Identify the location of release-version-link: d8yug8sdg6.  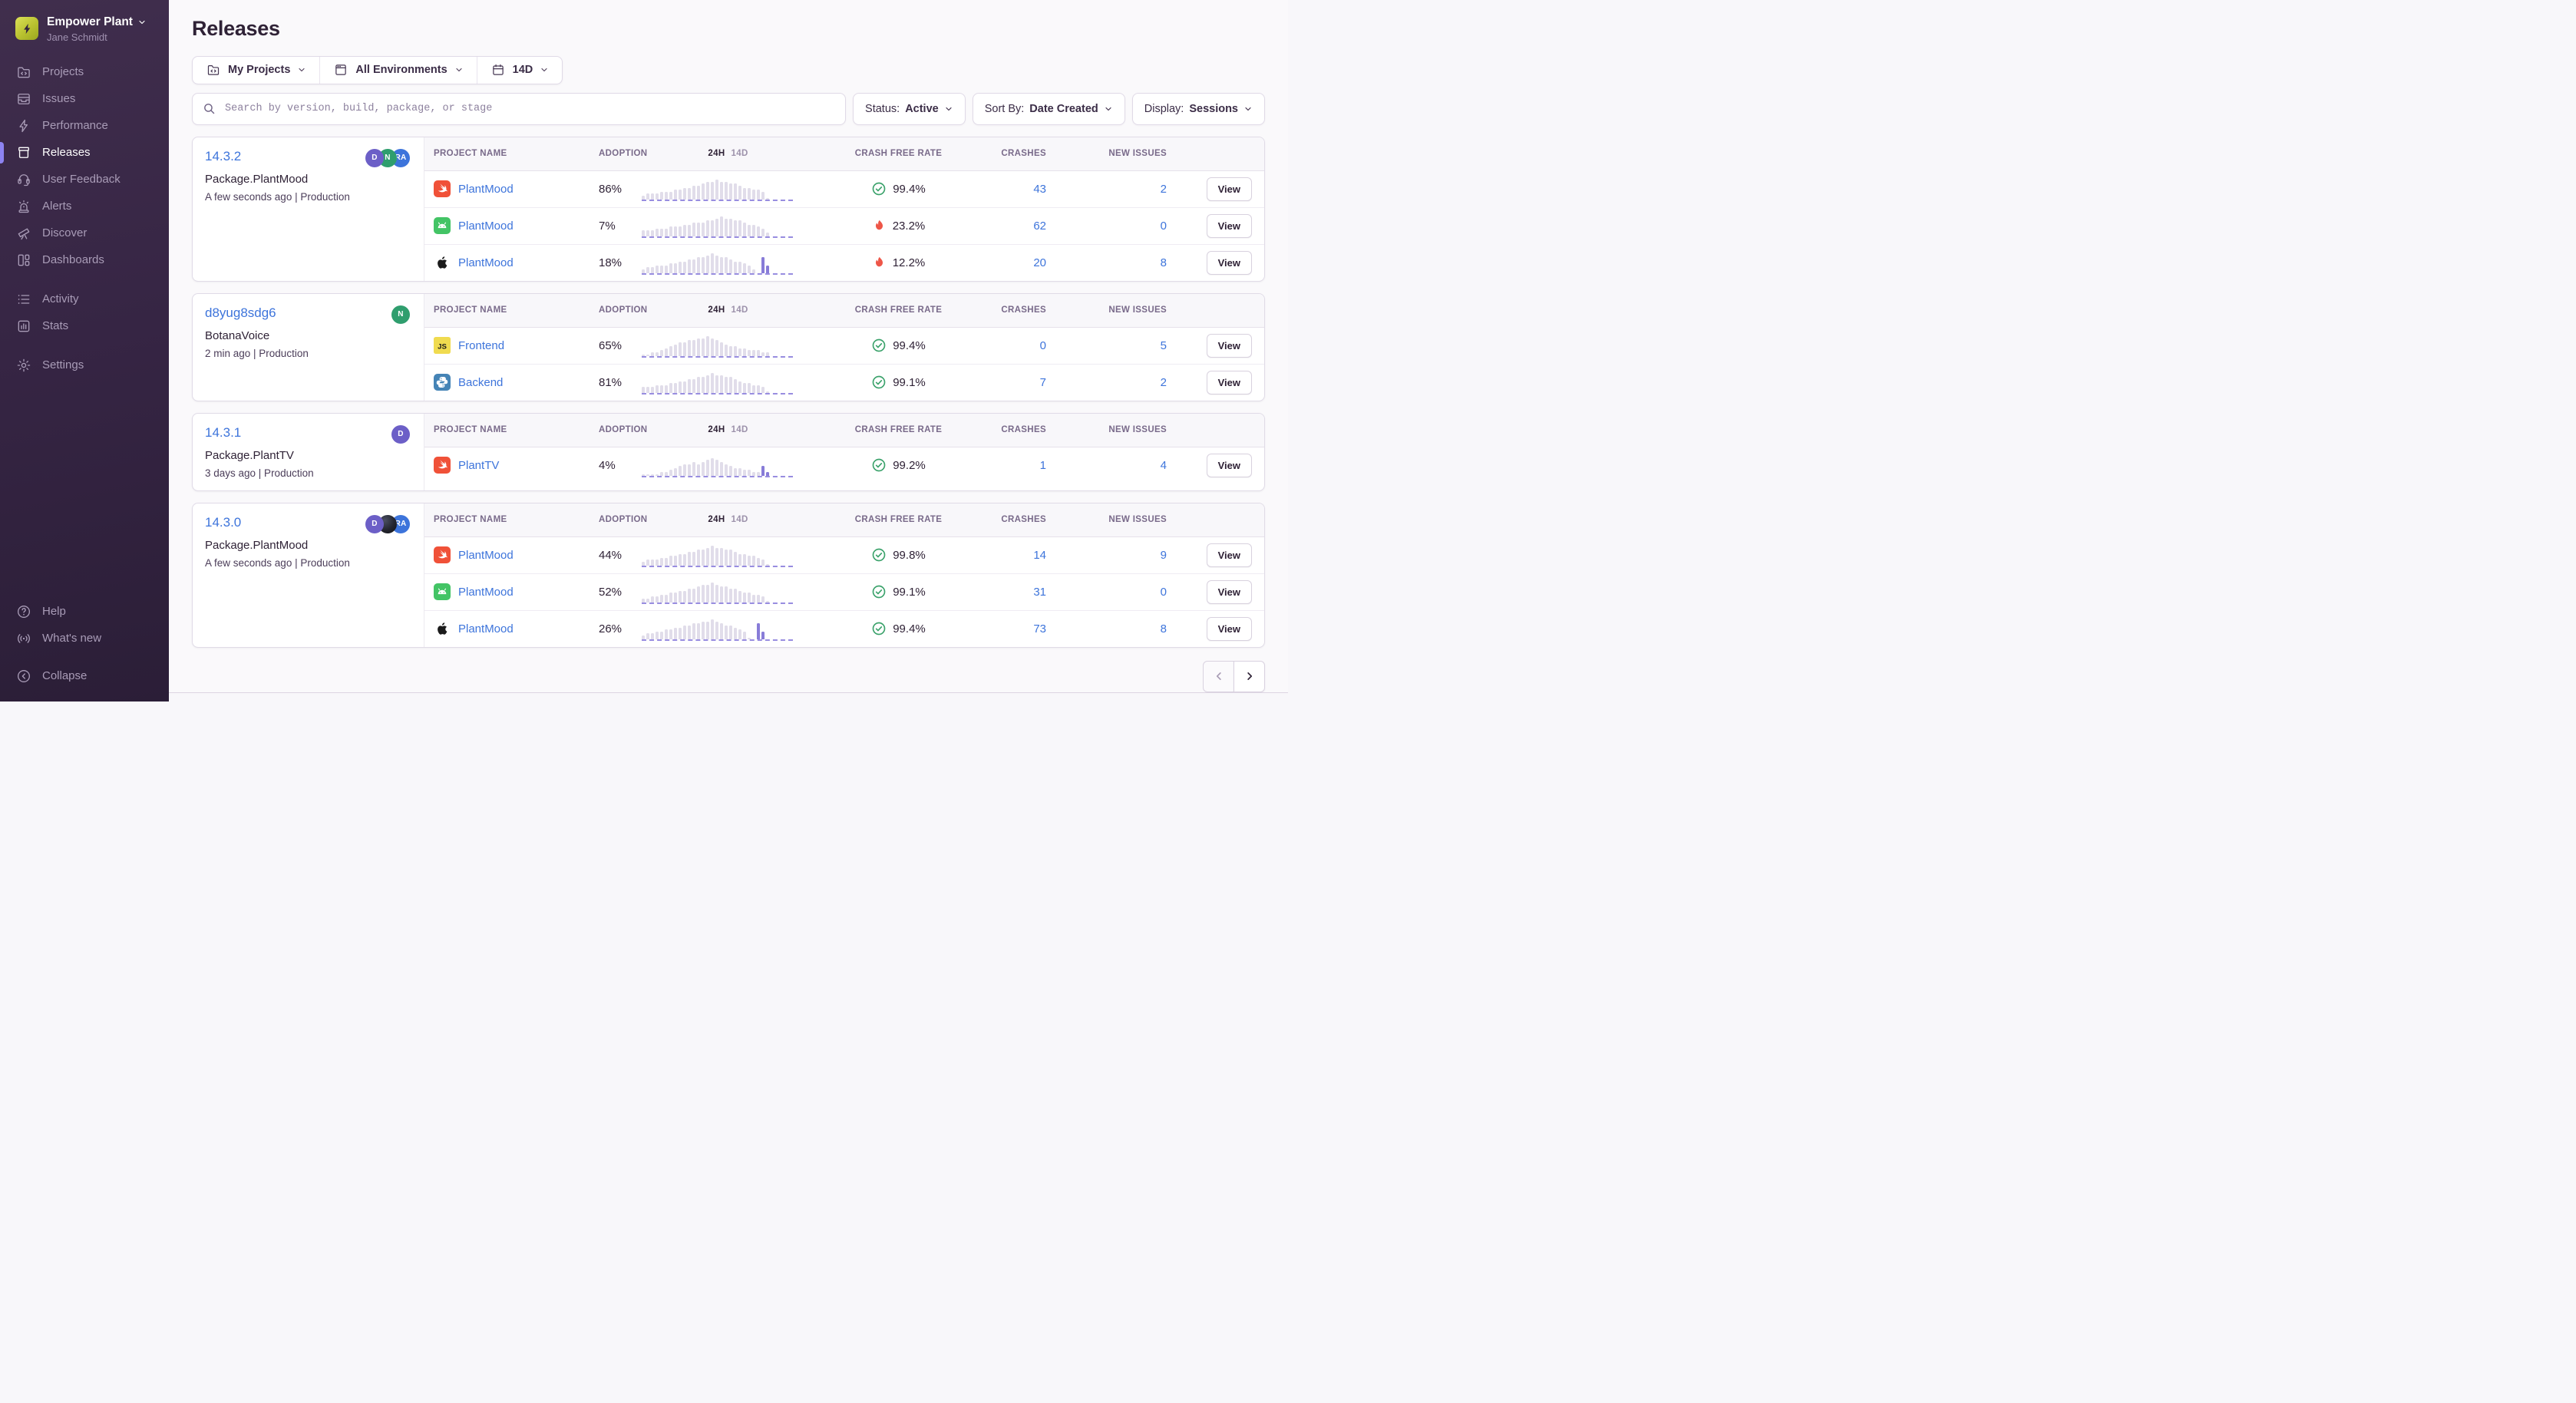
(240, 312).